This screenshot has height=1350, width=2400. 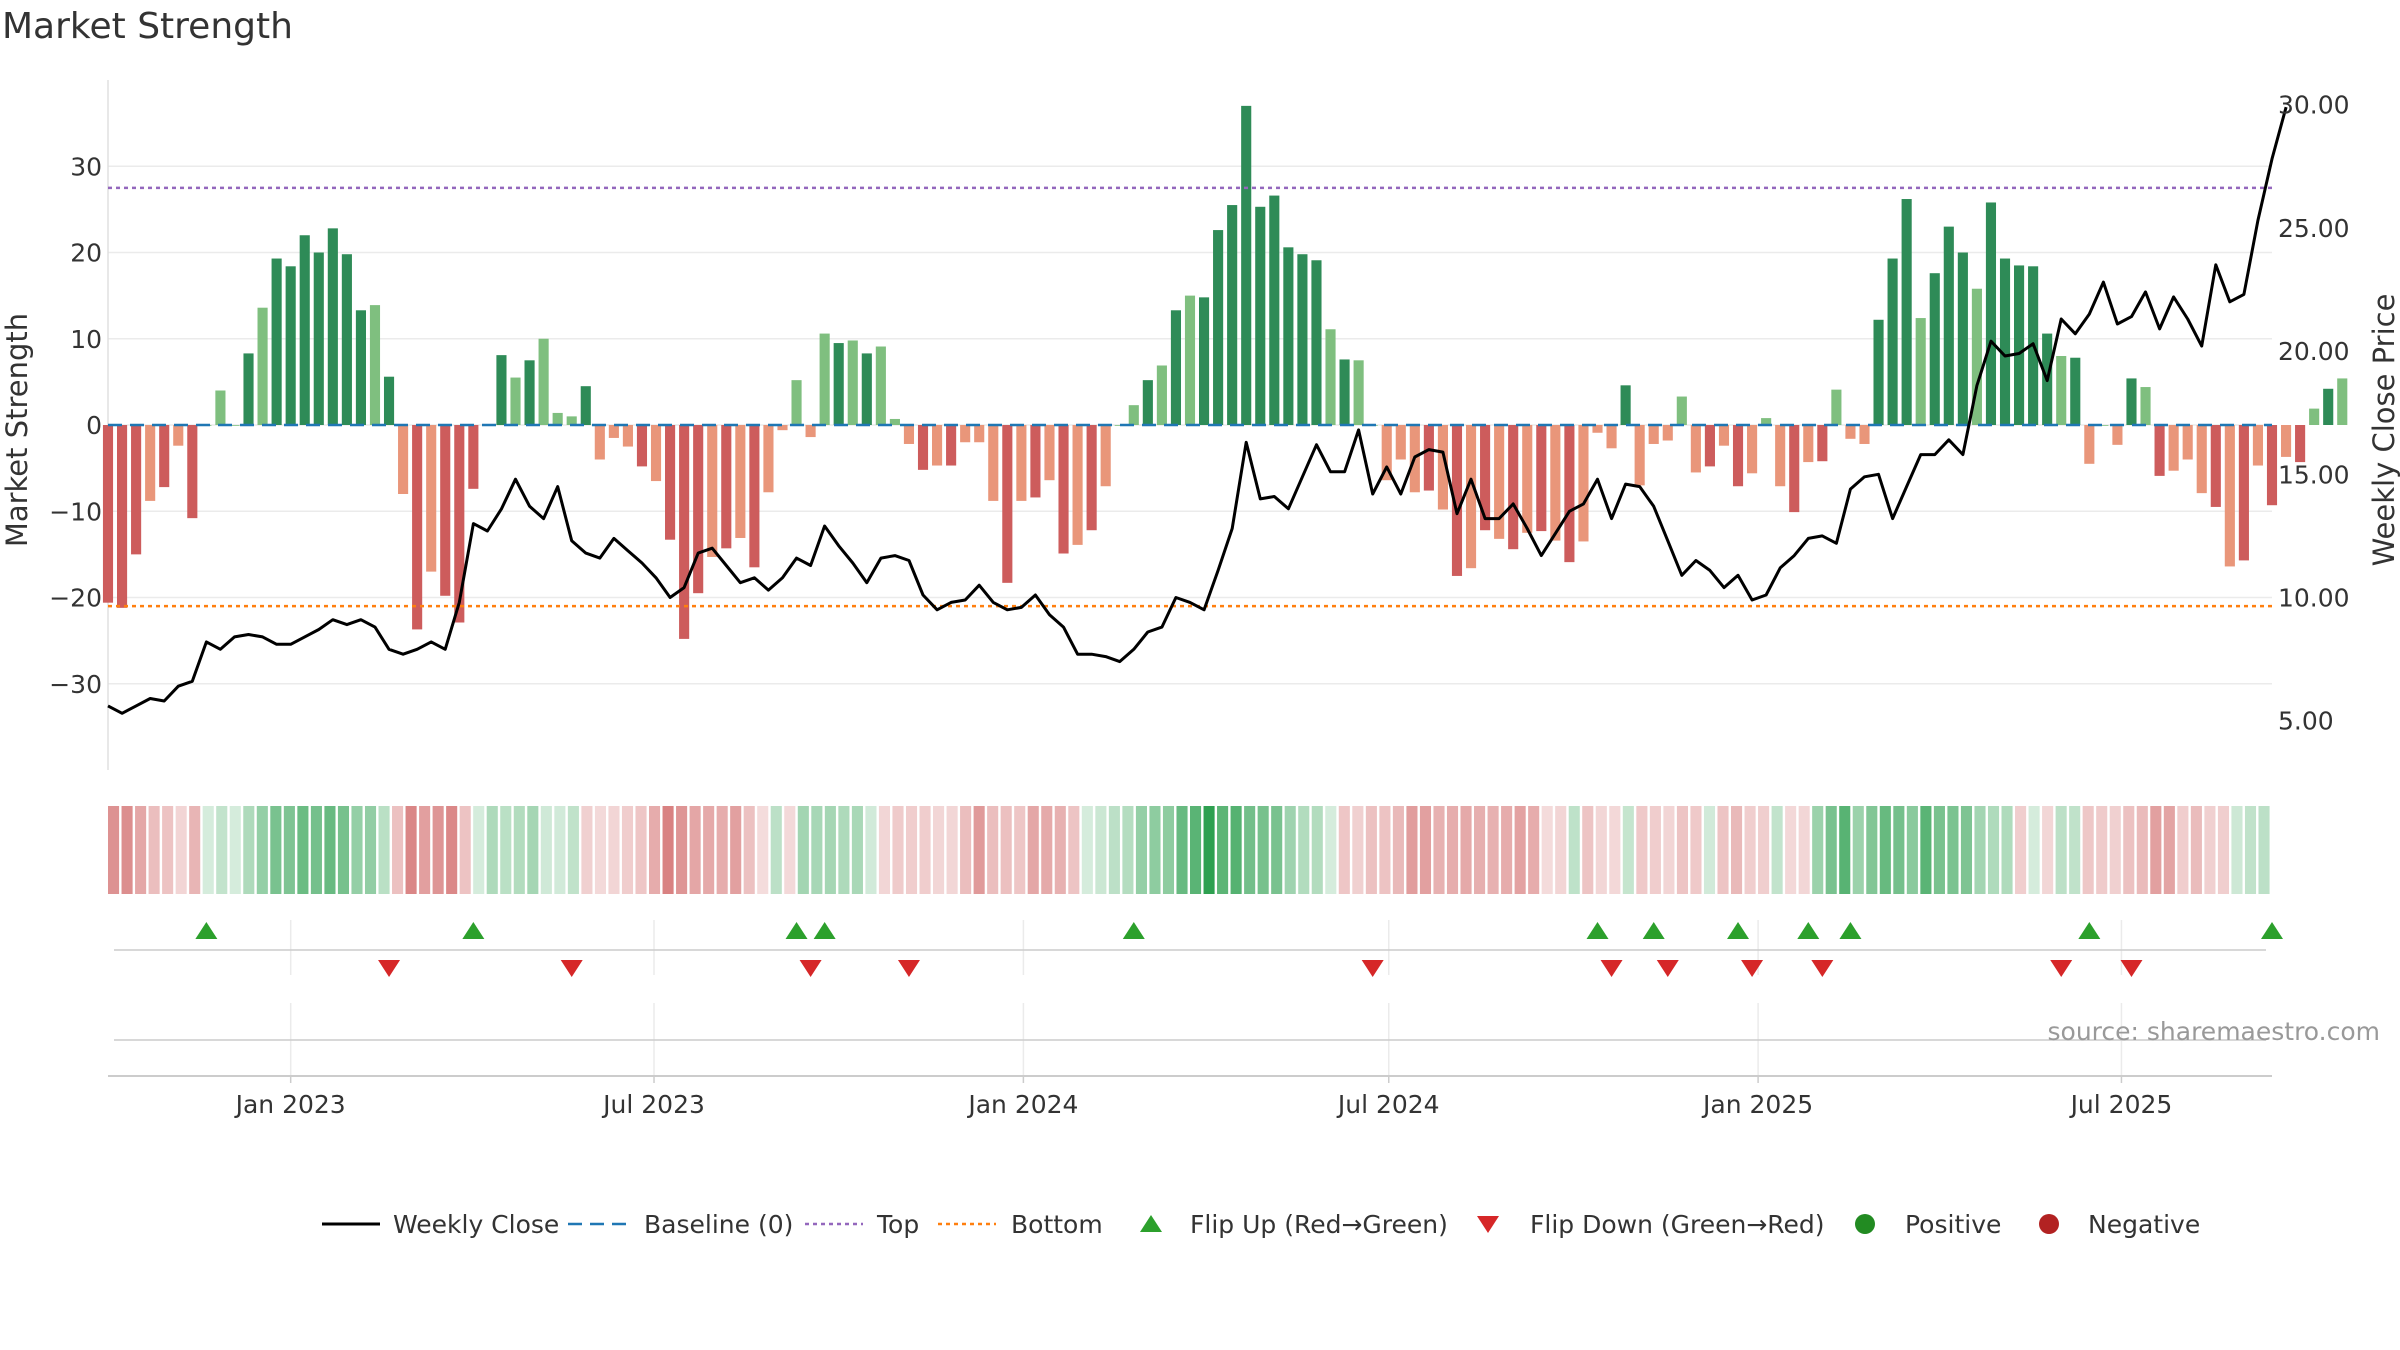 I want to click on legend-key-flip-down, so click(x=1488, y=1224).